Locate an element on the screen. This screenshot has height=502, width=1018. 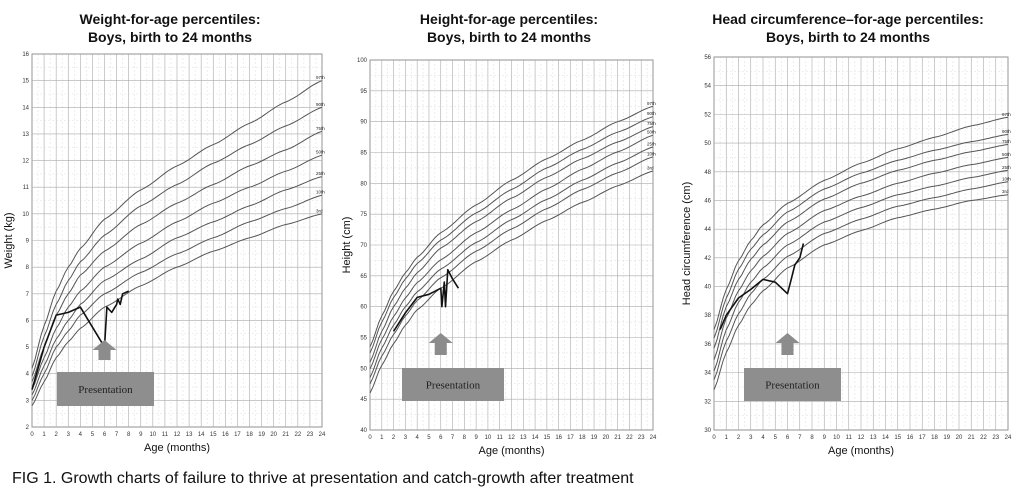
y-tick-label: 8 is located at coordinates (28, 268).